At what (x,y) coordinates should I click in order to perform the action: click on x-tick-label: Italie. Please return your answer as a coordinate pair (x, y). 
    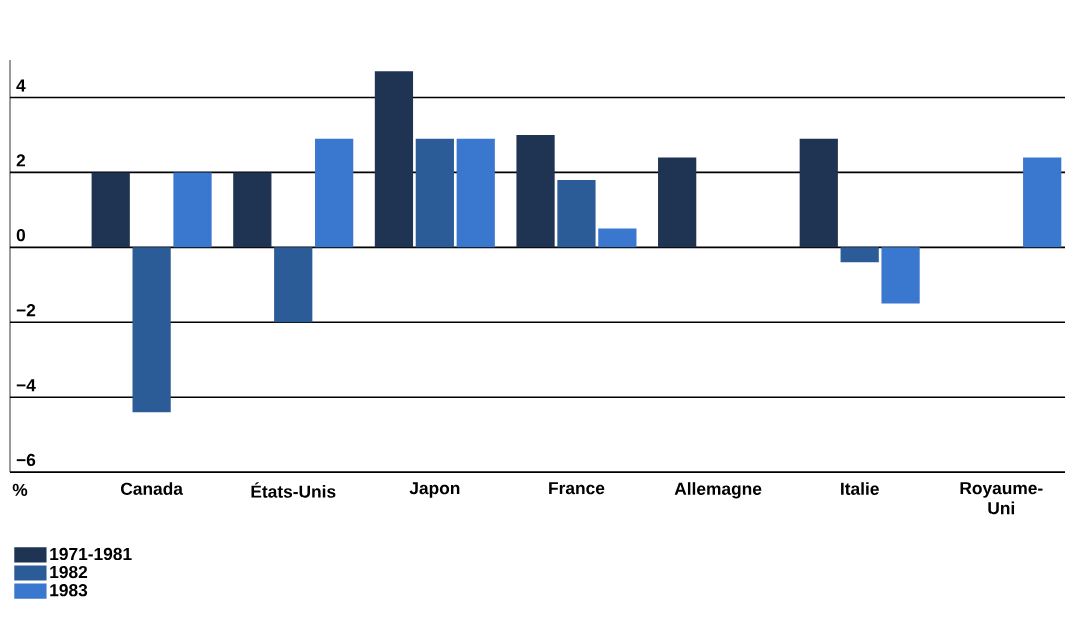
    Looking at the image, I should click on (860, 488).